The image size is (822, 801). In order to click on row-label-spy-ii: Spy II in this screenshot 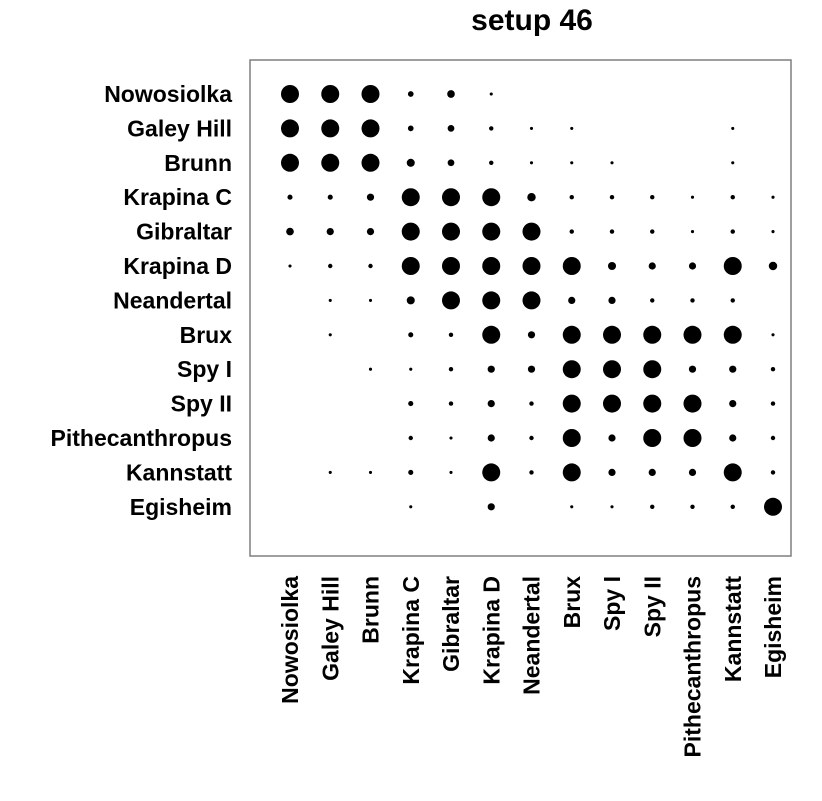, I will do `click(201, 404)`.